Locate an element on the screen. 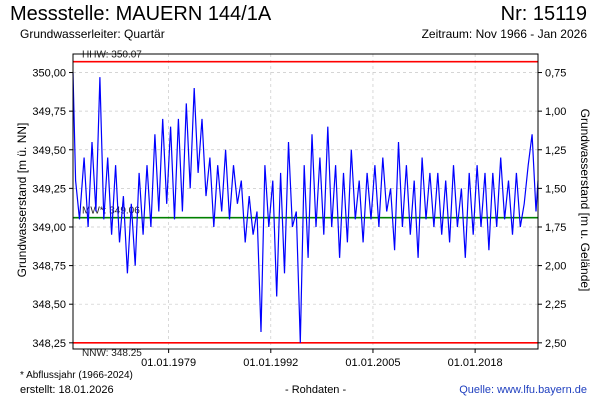  aquifer-label: Grundwasserleiter: Quartär is located at coordinates (92, 34).